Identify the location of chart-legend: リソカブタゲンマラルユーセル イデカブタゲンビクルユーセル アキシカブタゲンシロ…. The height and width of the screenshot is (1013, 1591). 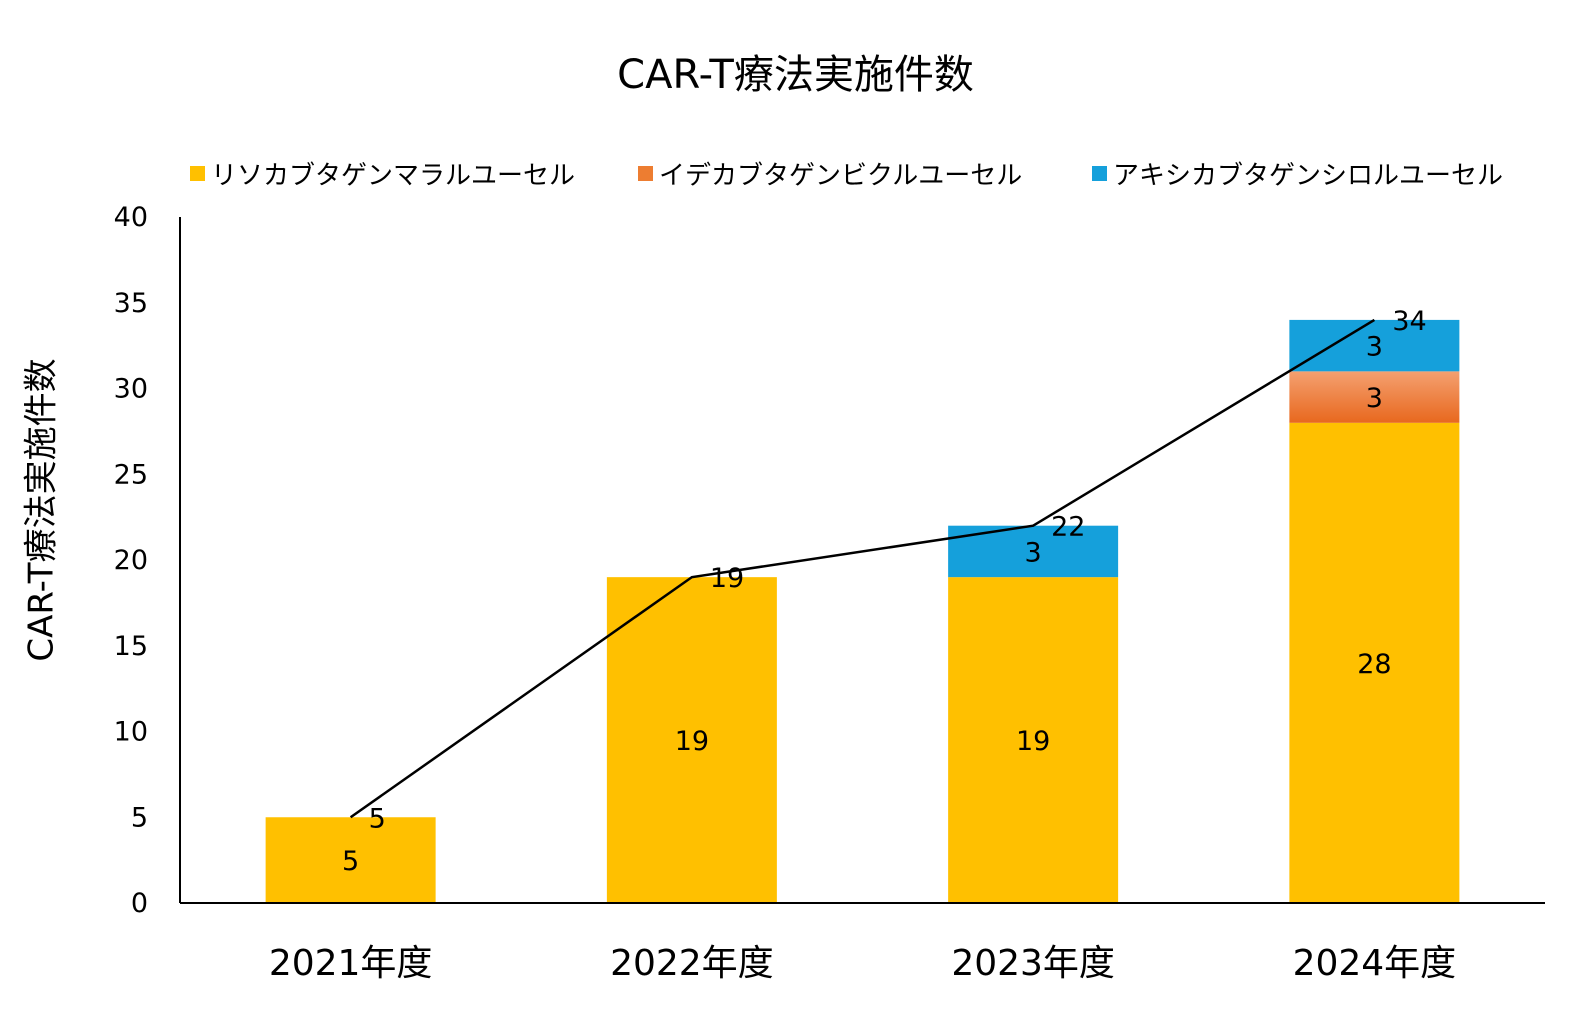
(795, 173).